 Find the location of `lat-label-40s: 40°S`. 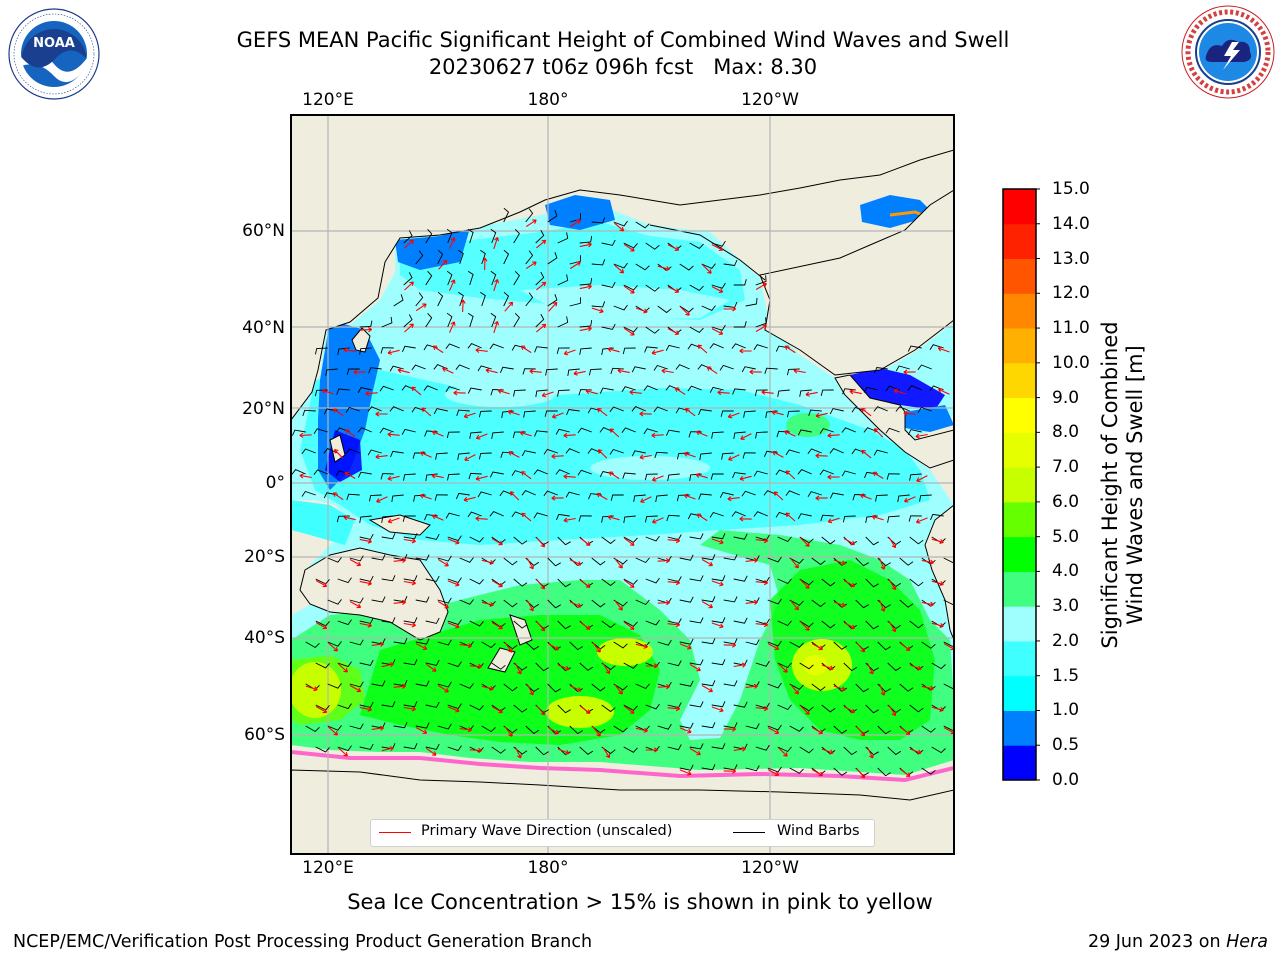

lat-label-40s: 40°S is located at coordinates (264, 638).